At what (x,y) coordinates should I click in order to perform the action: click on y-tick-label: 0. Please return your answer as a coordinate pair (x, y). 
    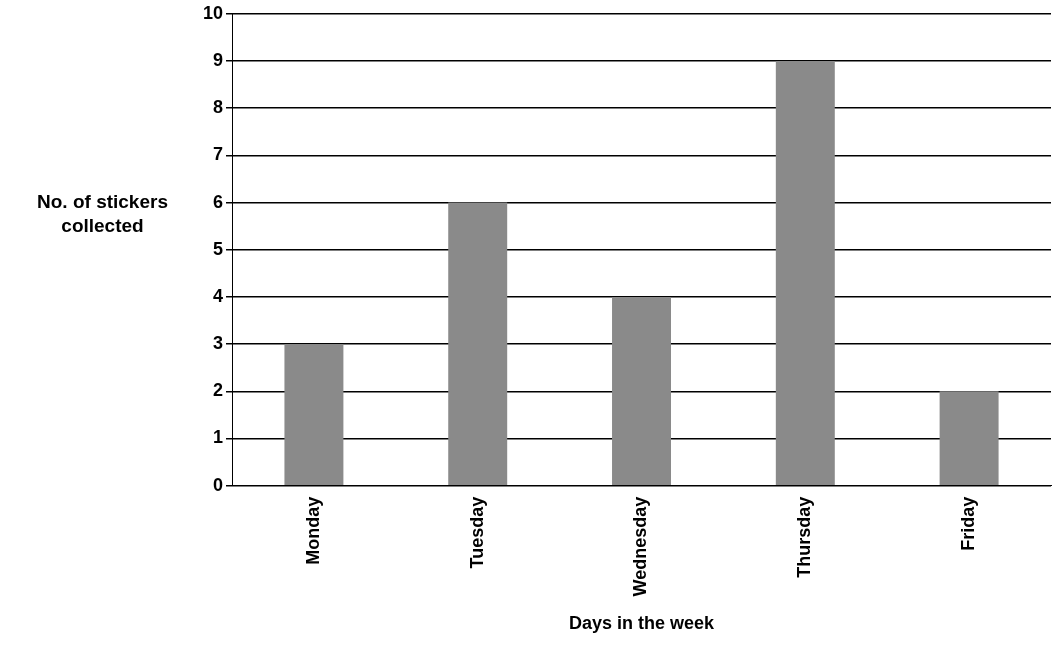
    Looking at the image, I should click on (218, 484).